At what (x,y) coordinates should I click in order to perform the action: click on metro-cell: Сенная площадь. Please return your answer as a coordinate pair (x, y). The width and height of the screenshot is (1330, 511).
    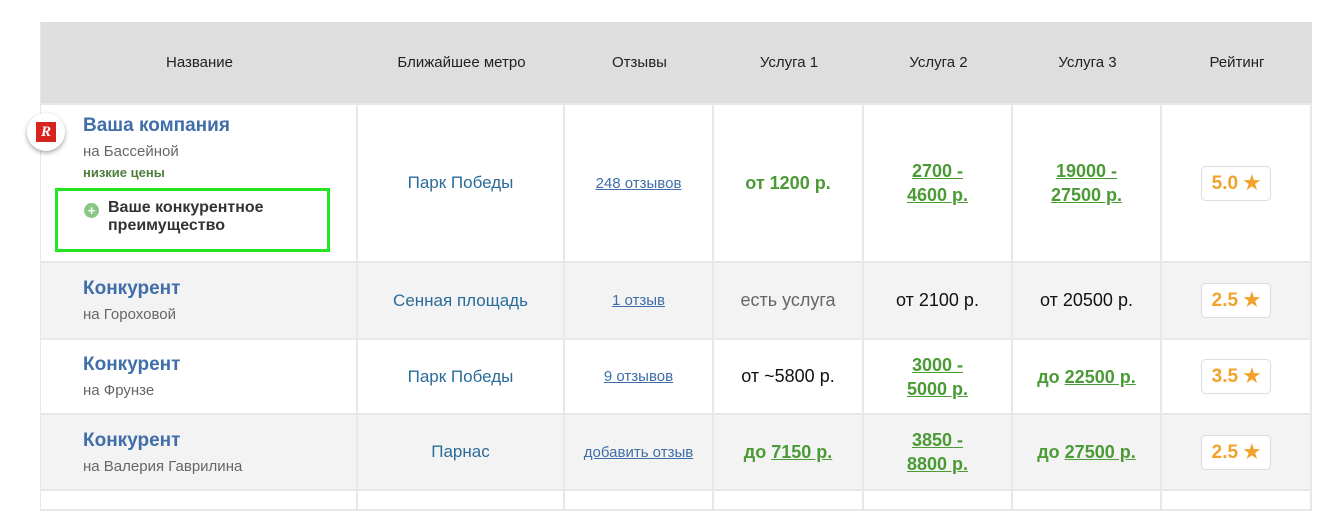
    Looking at the image, I should click on (461, 300).